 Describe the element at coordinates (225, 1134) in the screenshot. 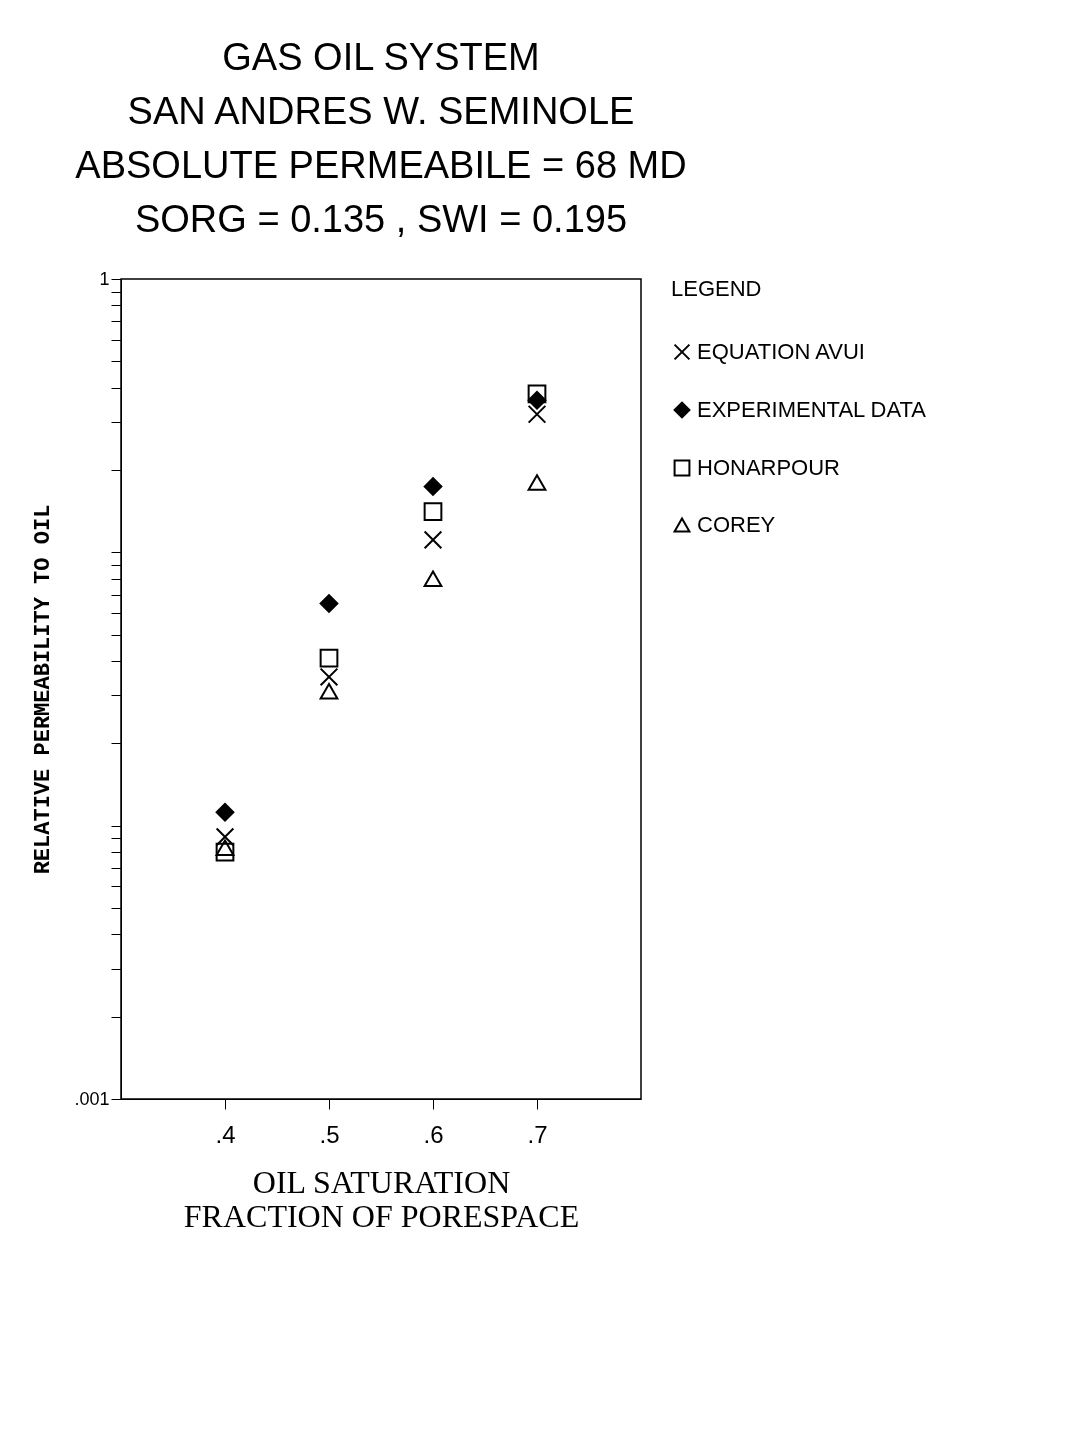

I see `x-tick-label: .4` at that location.